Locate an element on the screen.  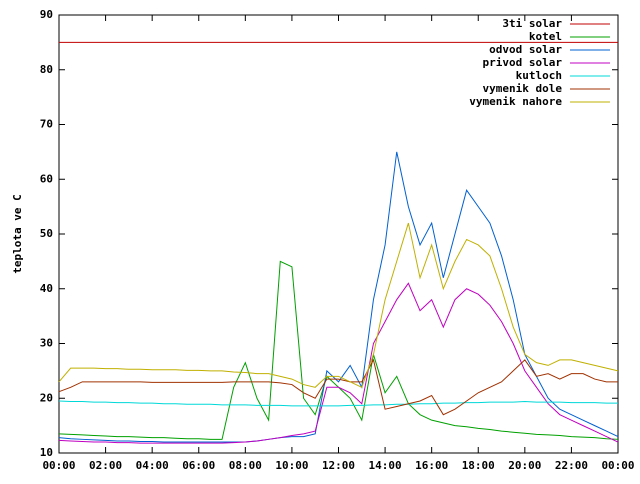
legend-label: odvod solar is located at coordinates (525, 49).